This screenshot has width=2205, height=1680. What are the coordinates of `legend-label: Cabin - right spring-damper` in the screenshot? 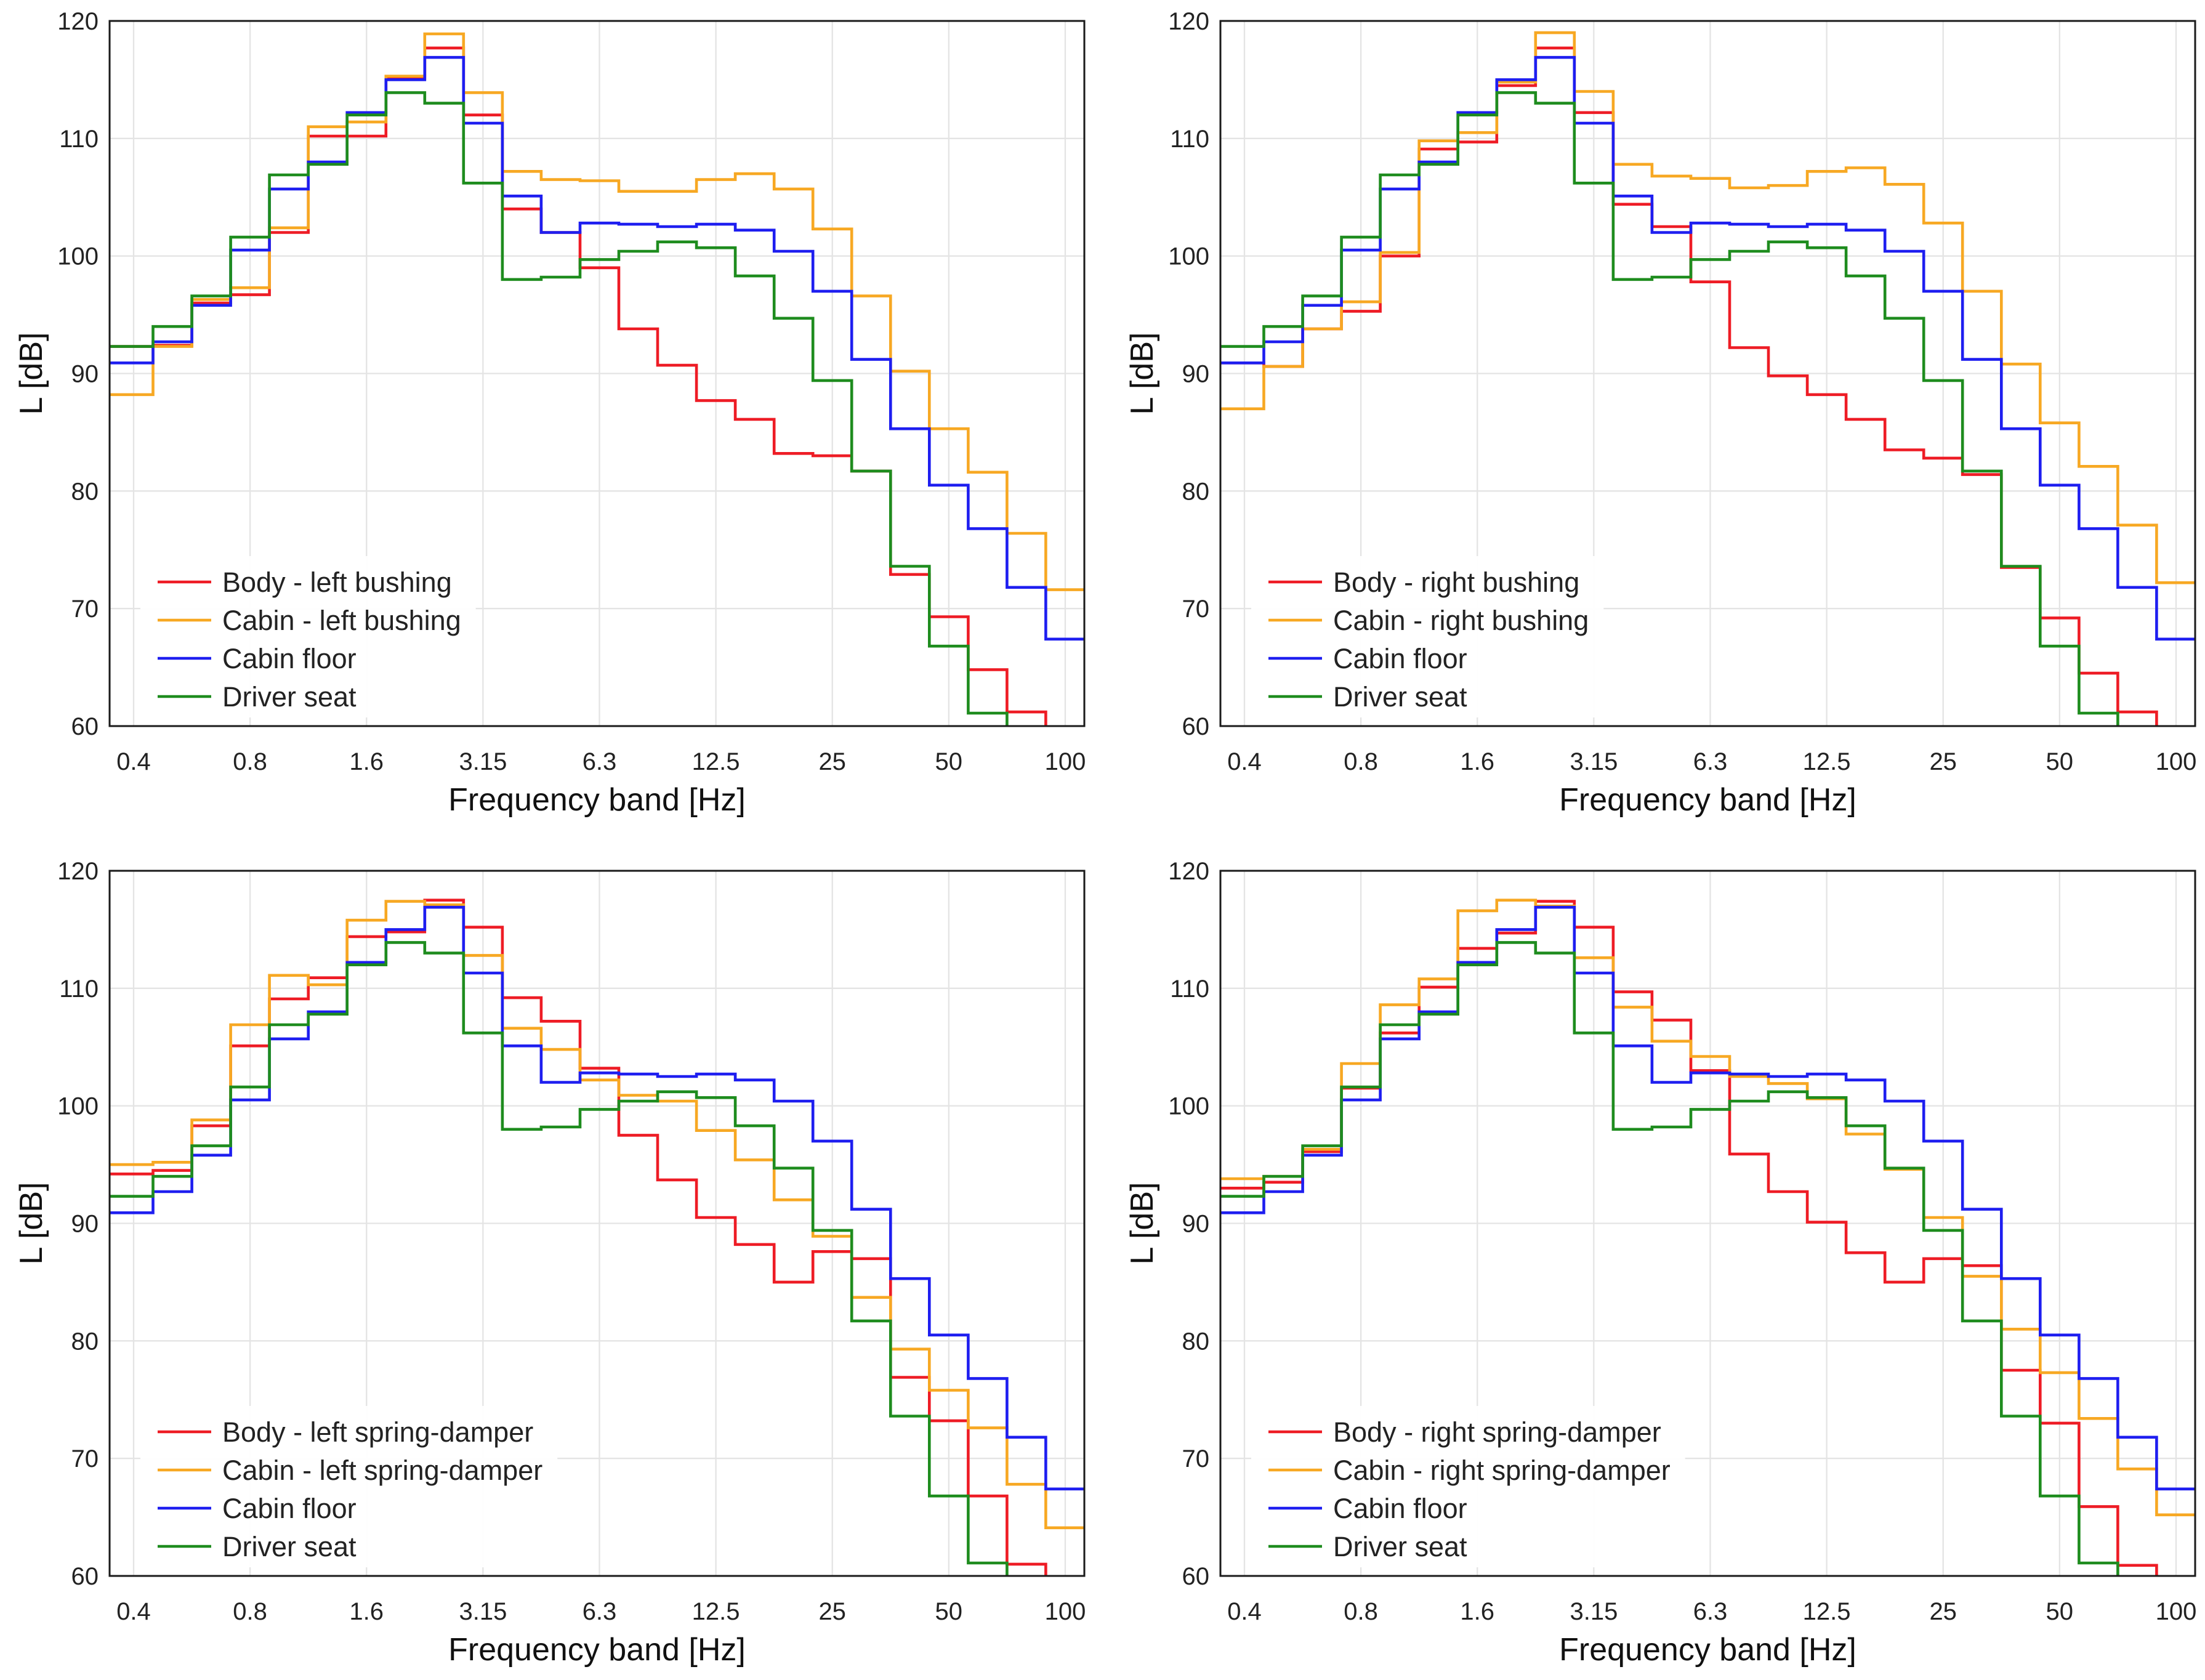 It's located at (1502, 1470).